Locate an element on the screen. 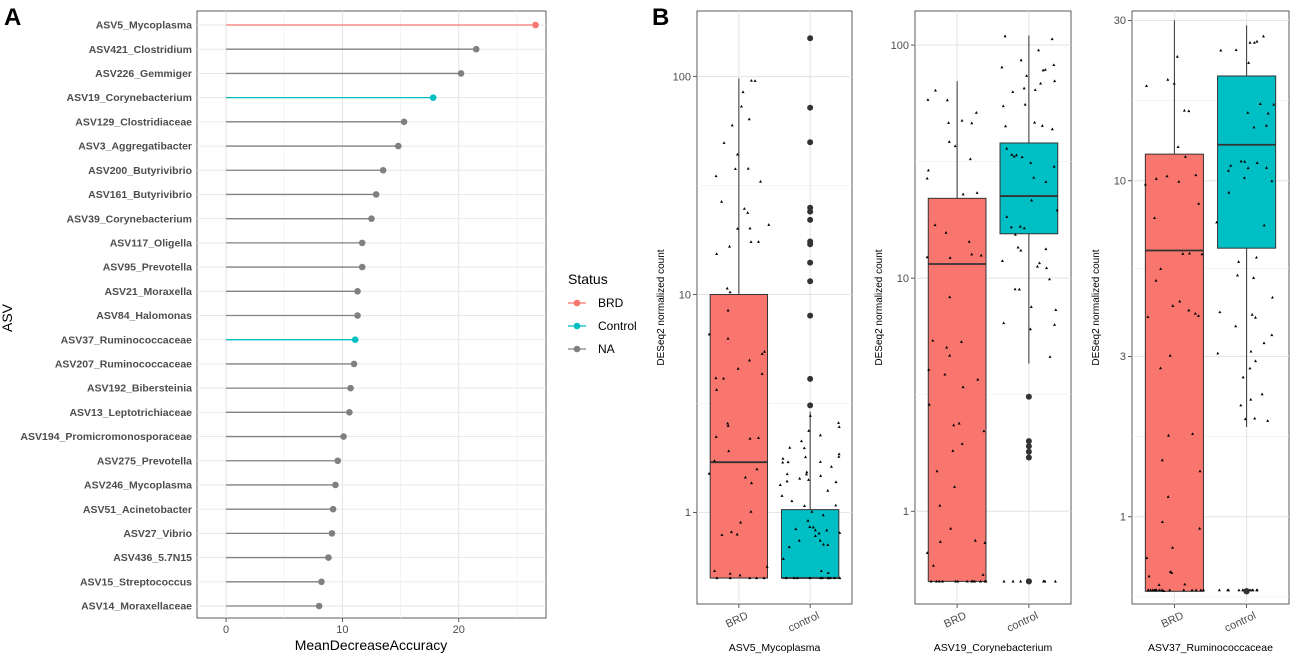 This screenshot has height=654, width=1299. panel-a-x-ticks: 0 10 20 is located at coordinates (344, 627).